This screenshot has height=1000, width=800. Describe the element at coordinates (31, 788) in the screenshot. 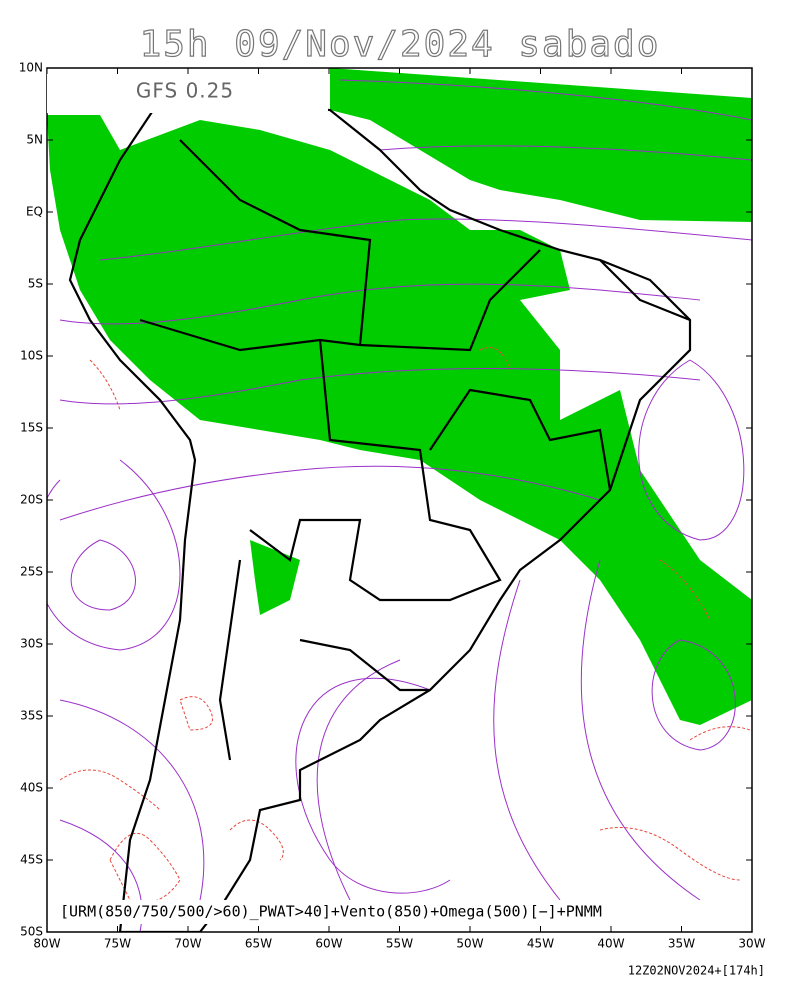

I see `lat-label: 40S` at that location.